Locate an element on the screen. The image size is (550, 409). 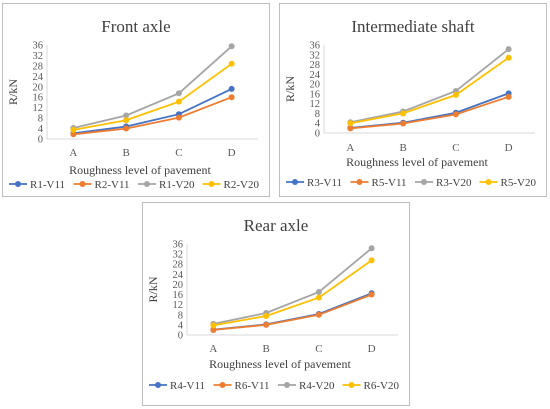
data-point-r5-v20-a is located at coordinates (350, 123).